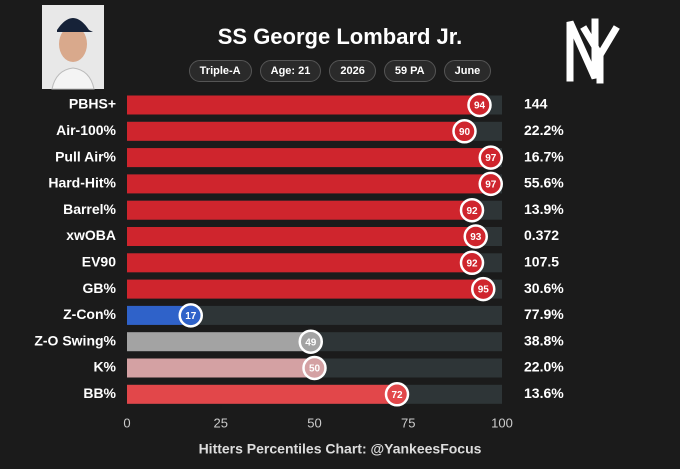 The width and height of the screenshot is (680, 469). I want to click on stat-label: 144, so click(536, 104).